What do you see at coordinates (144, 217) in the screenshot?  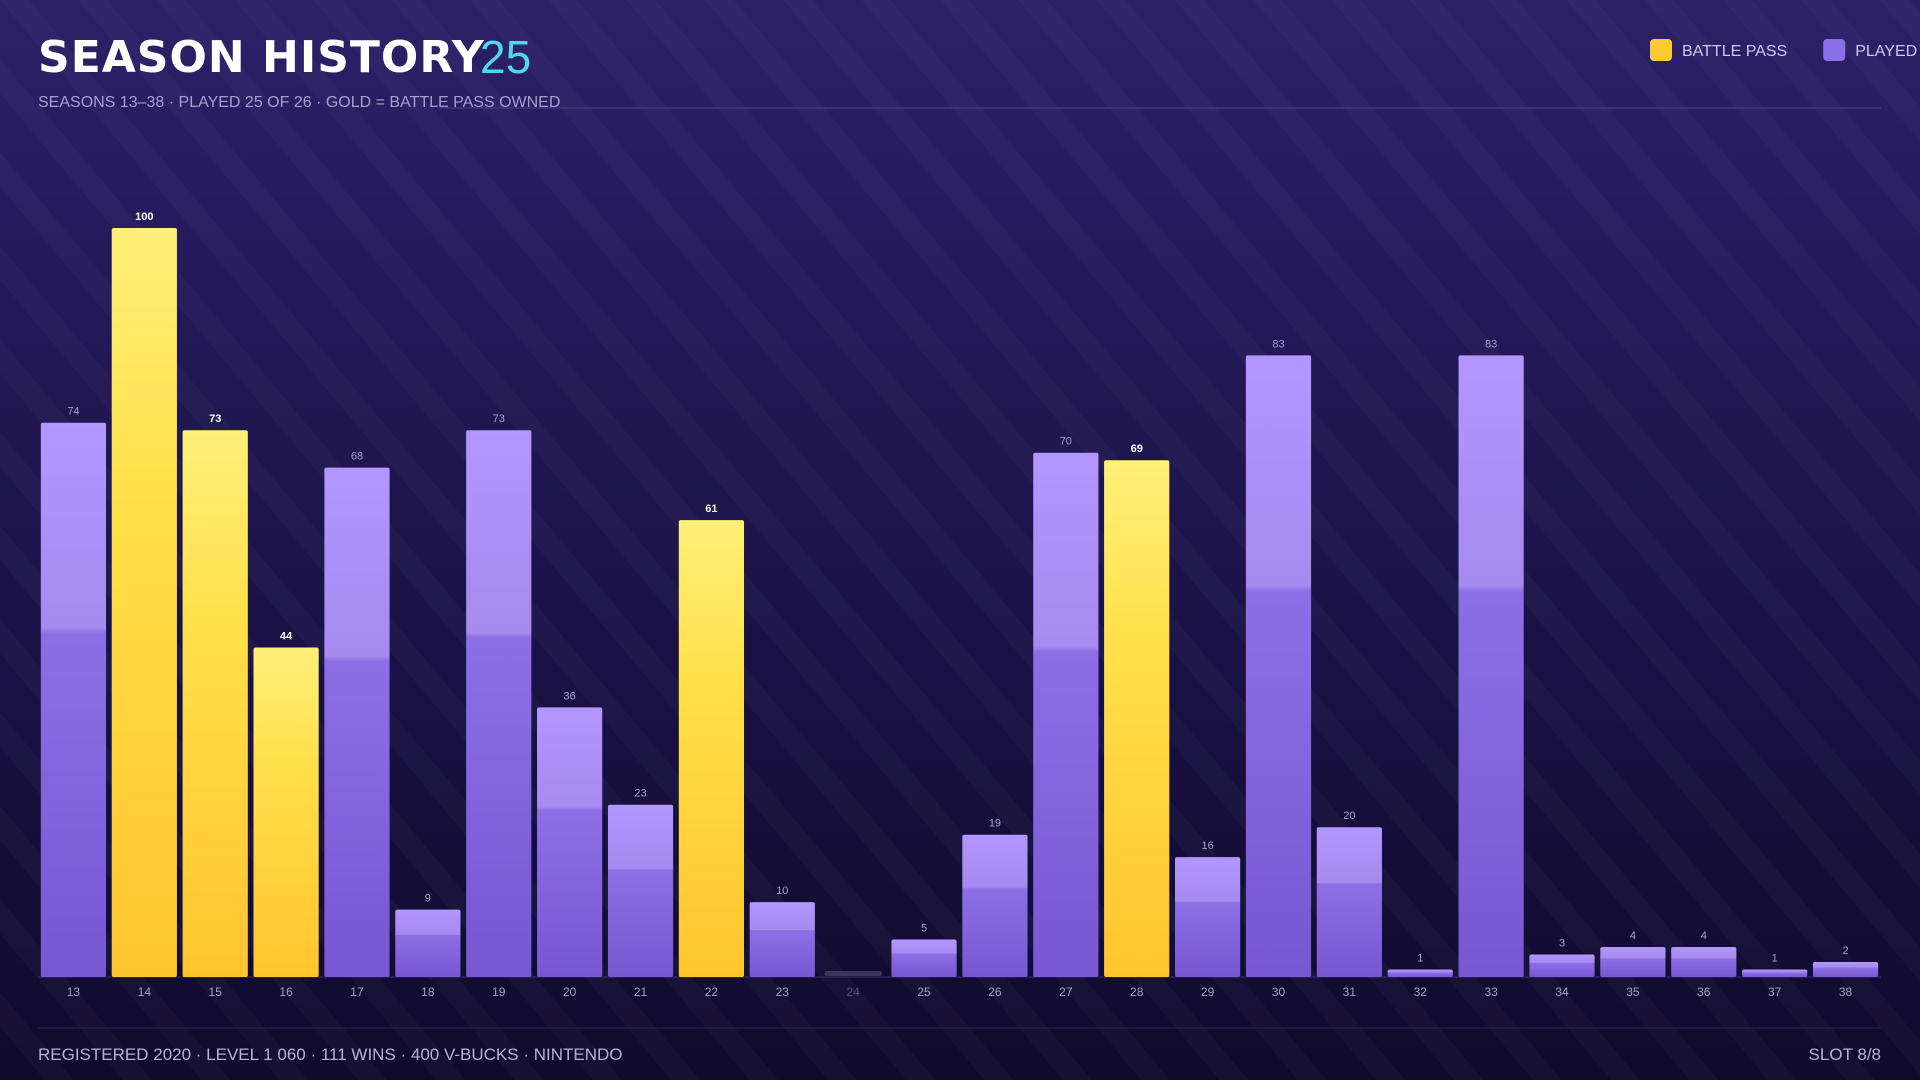 I see `value-label: 100` at bounding box center [144, 217].